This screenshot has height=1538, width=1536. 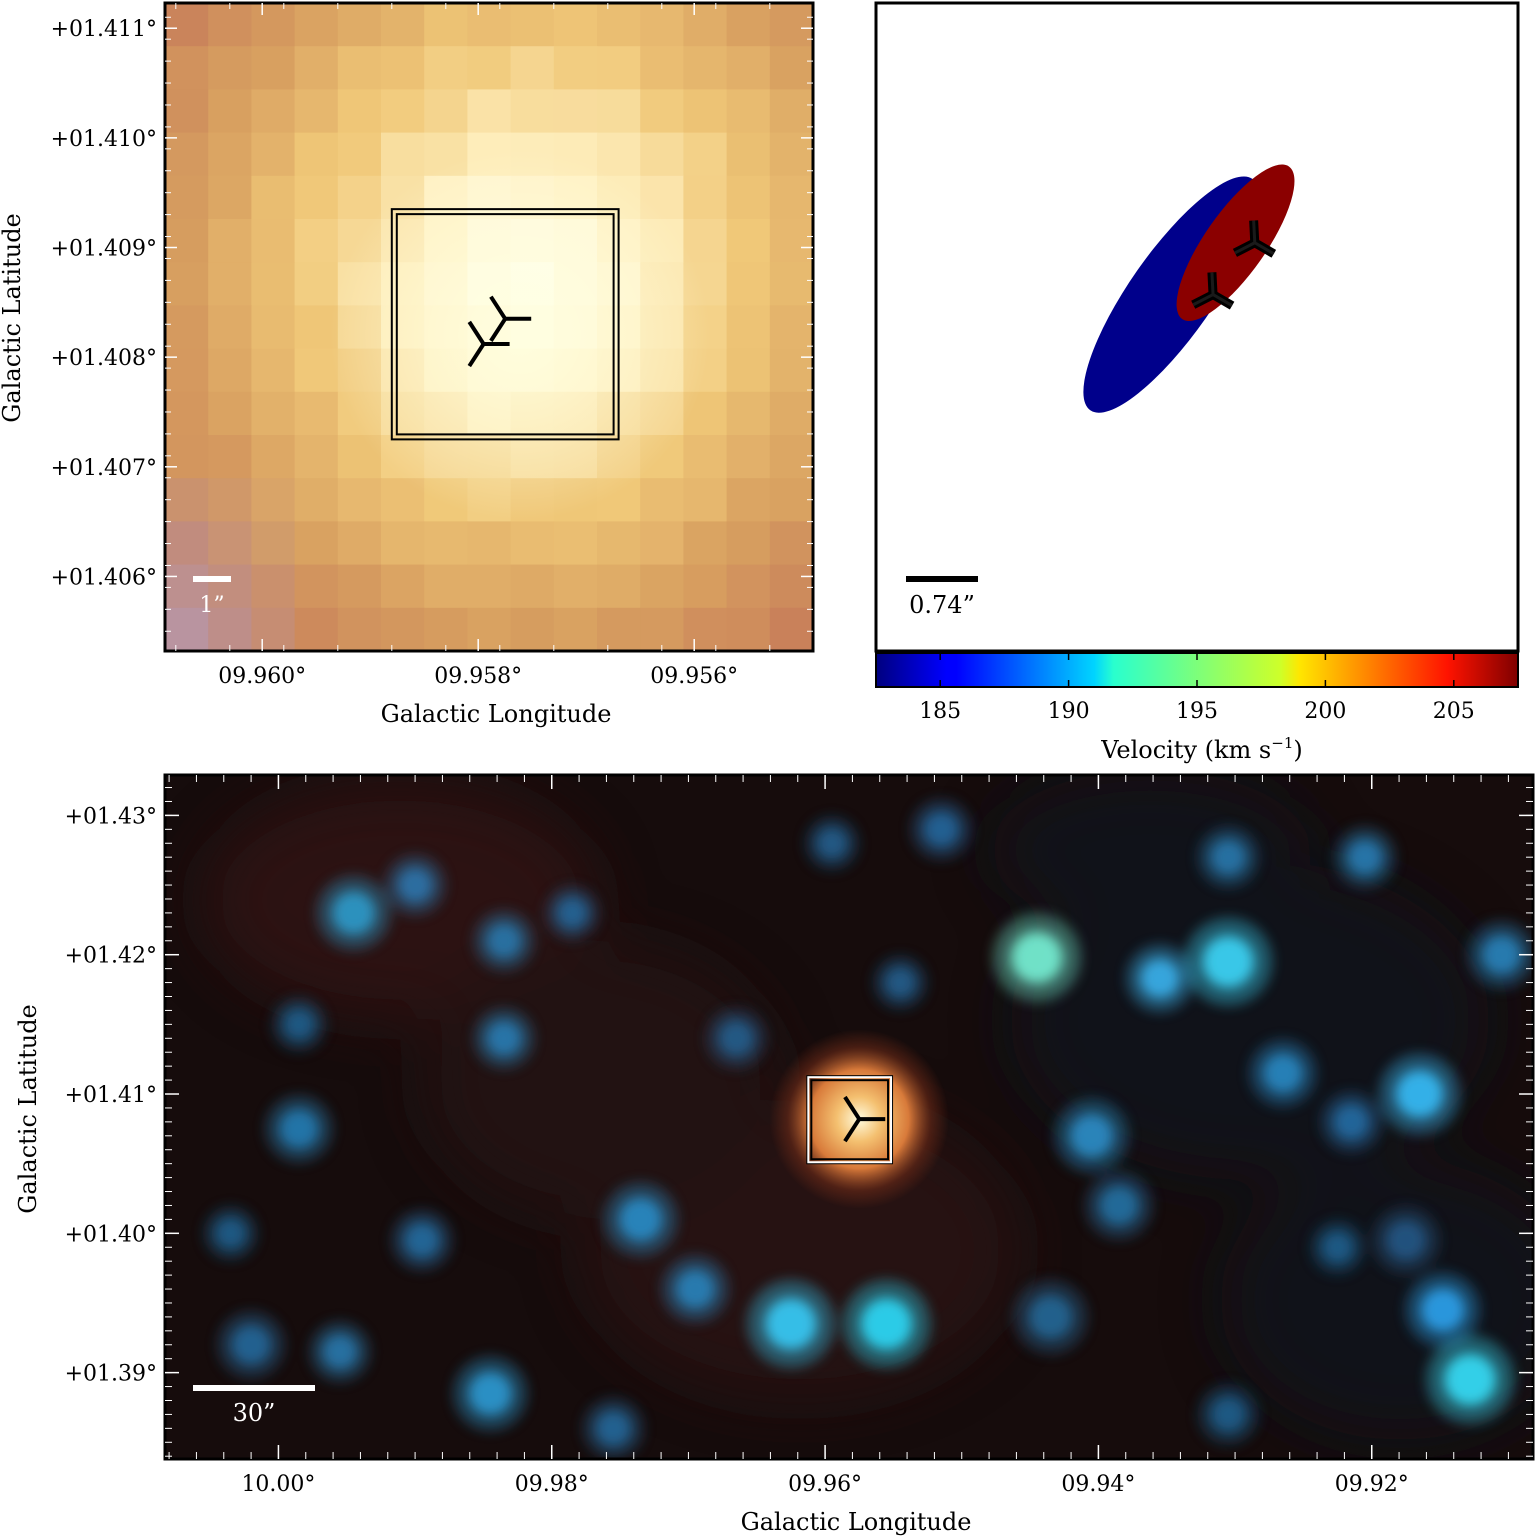 I want to click on y-tick-label: +01.40°, so click(x=111, y=1234).